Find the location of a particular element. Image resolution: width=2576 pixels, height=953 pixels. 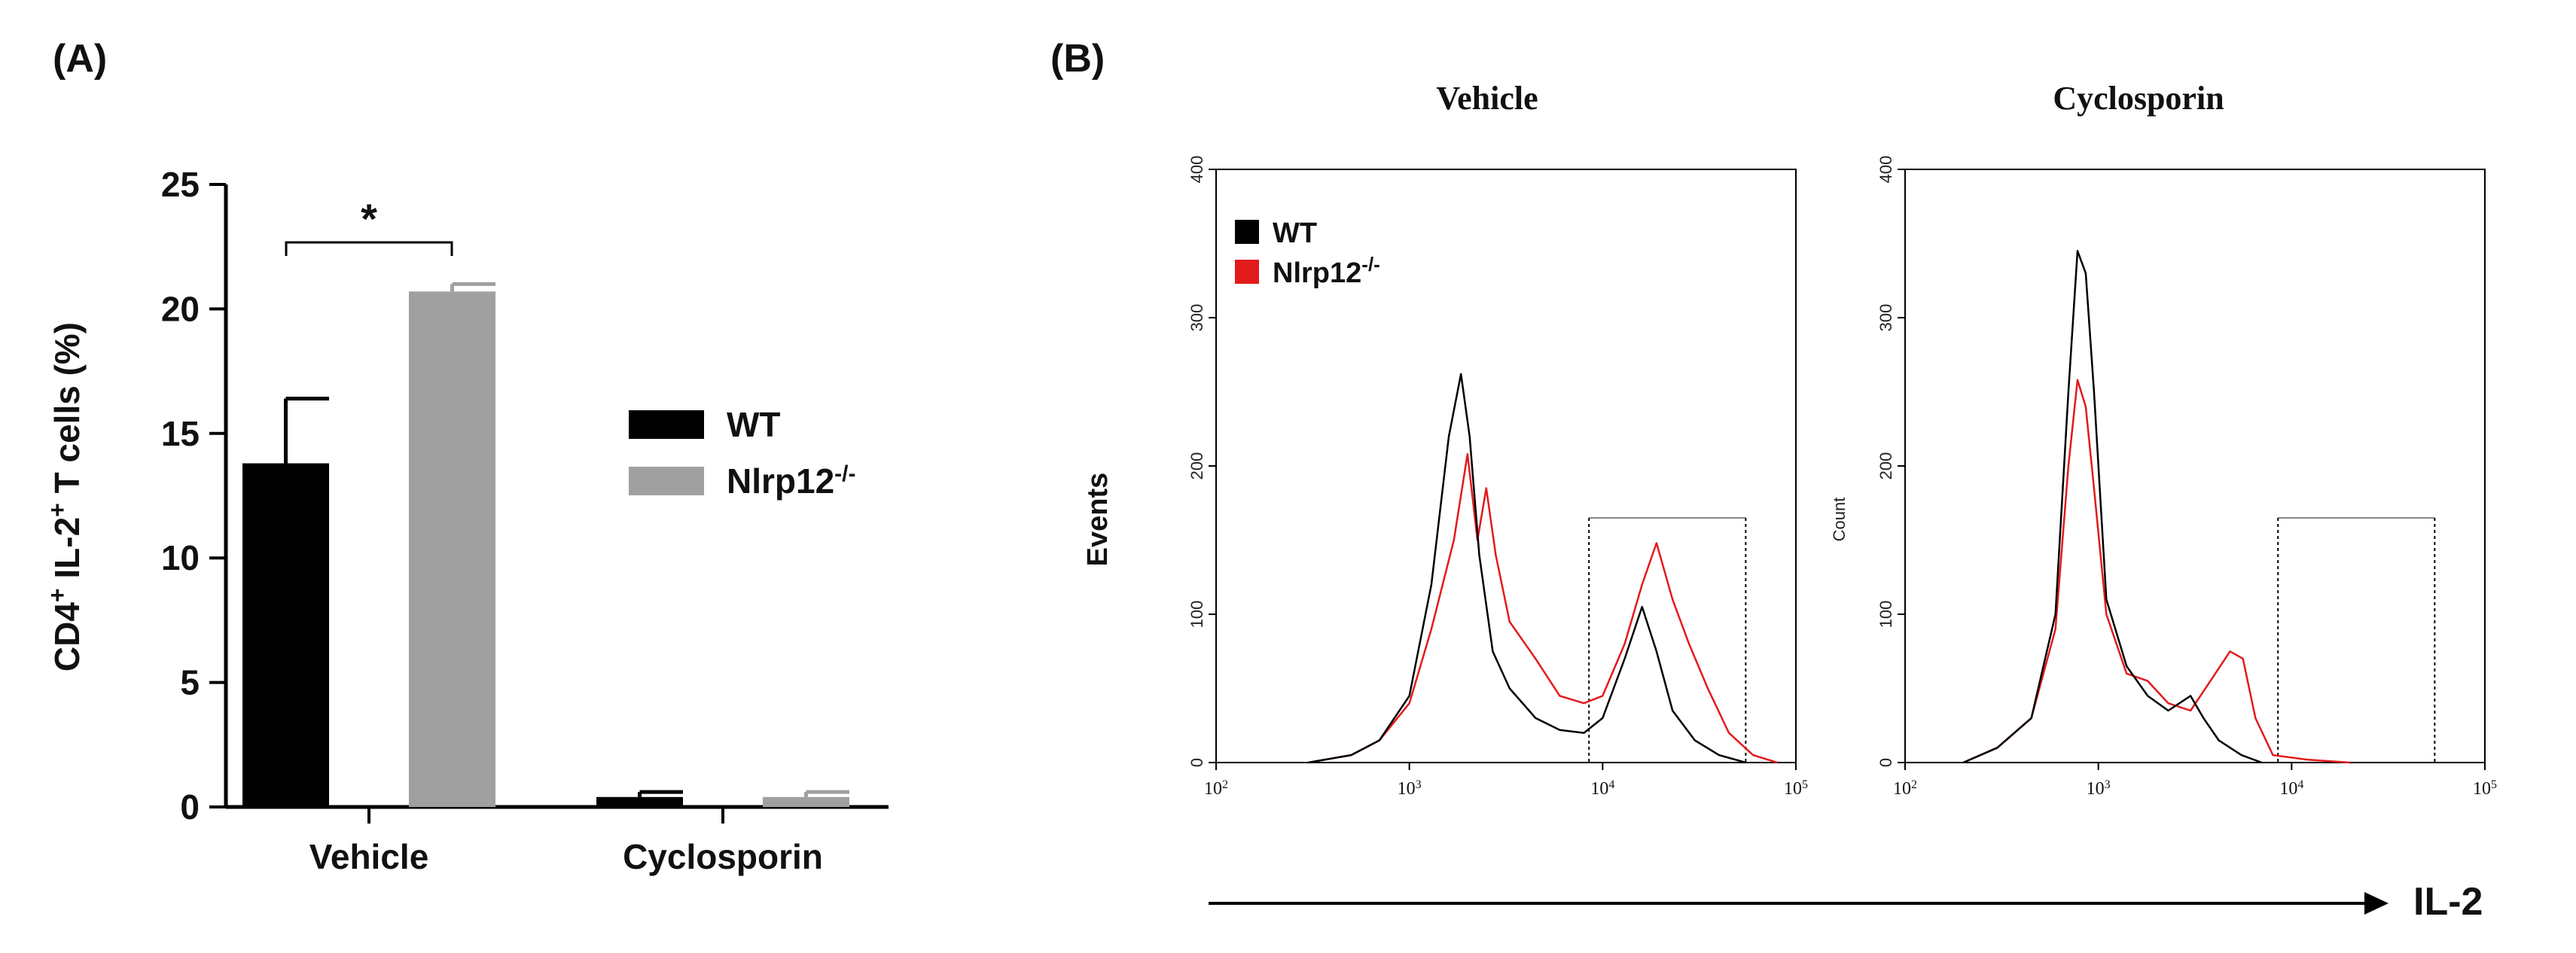

y-tick-label: 25 is located at coordinates (180, 184).